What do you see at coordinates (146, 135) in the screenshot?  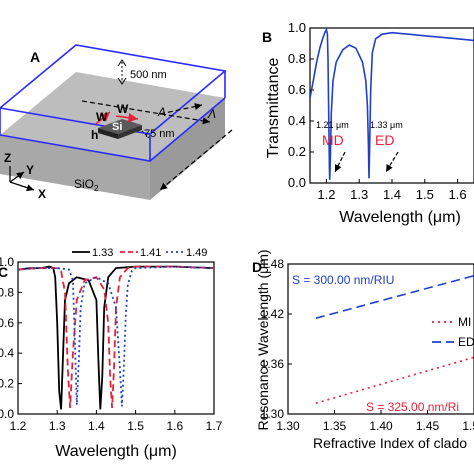 I see `dim-75-line` at bounding box center [146, 135].